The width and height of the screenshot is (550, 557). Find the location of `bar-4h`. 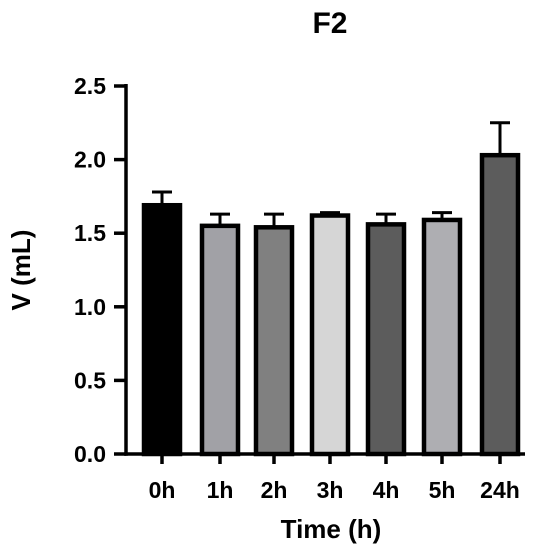

bar-4h is located at coordinates (386, 339).